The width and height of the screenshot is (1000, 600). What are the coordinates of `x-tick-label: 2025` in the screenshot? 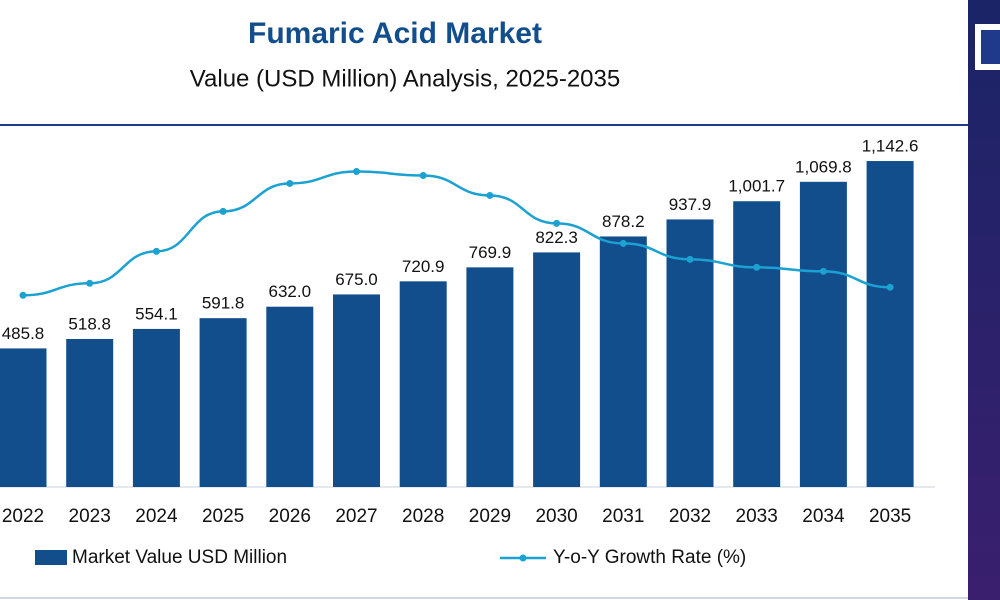 It's located at (223, 516).